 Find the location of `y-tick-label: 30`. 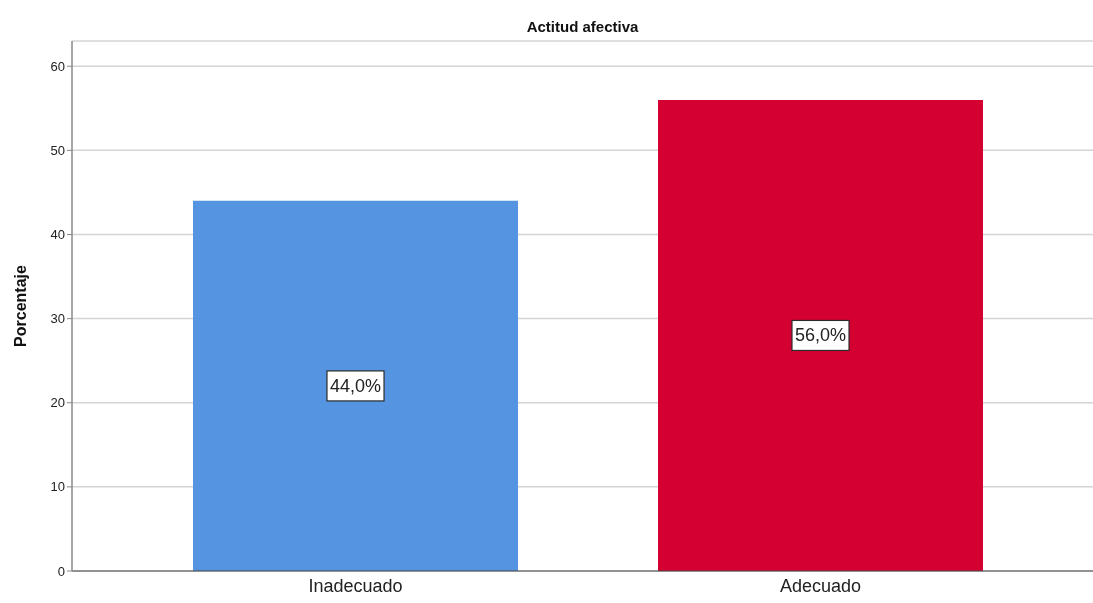

y-tick-label: 30 is located at coordinates (57, 319).